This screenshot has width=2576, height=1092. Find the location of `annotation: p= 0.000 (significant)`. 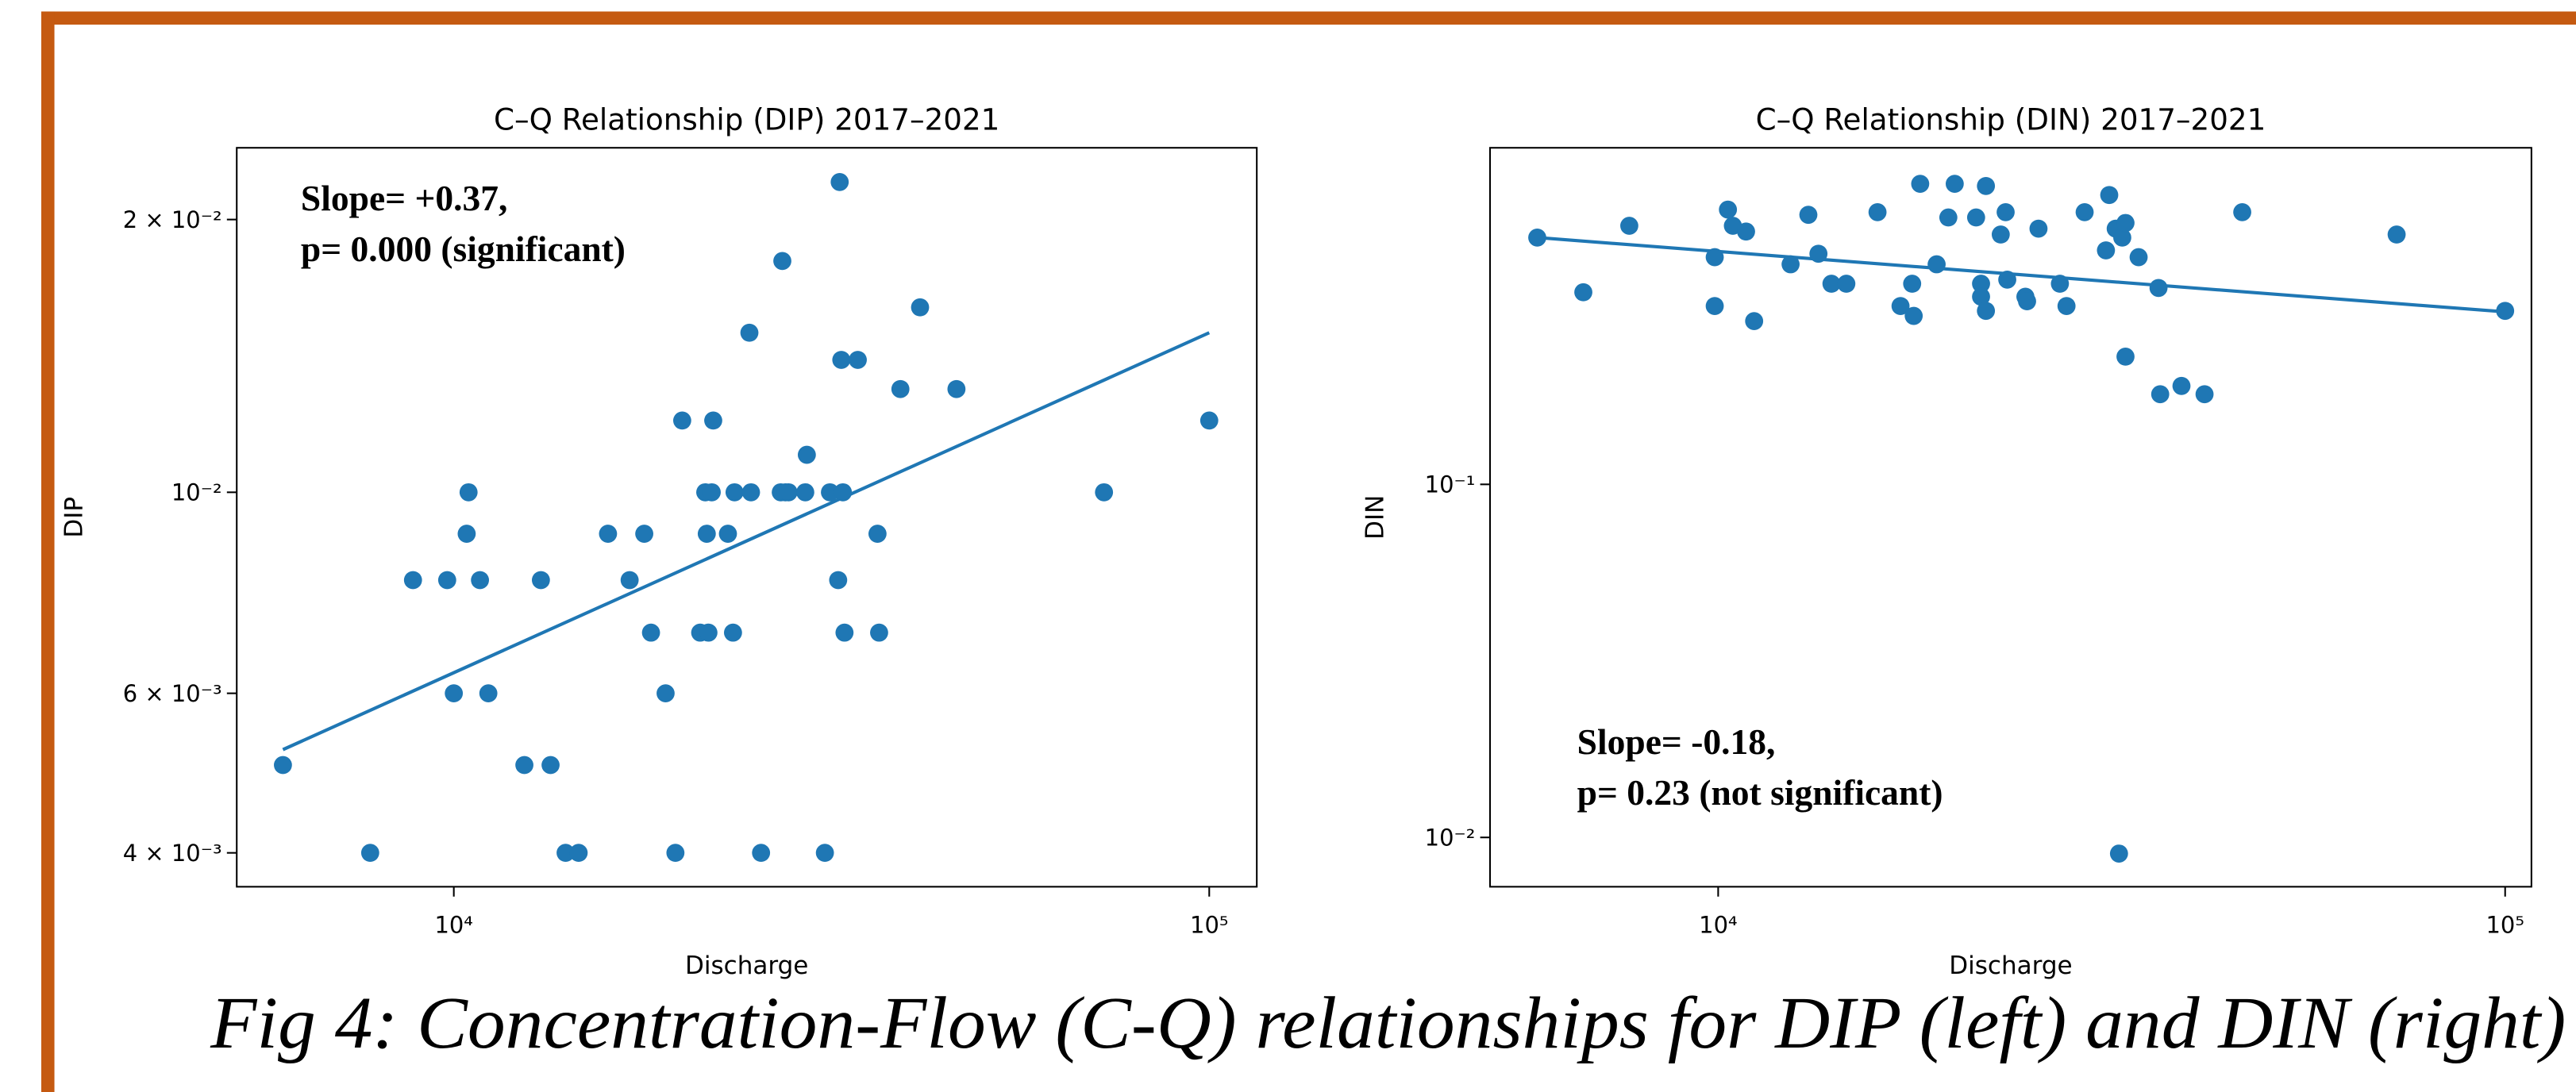

annotation: p= 0.000 (significant) is located at coordinates (463, 249).